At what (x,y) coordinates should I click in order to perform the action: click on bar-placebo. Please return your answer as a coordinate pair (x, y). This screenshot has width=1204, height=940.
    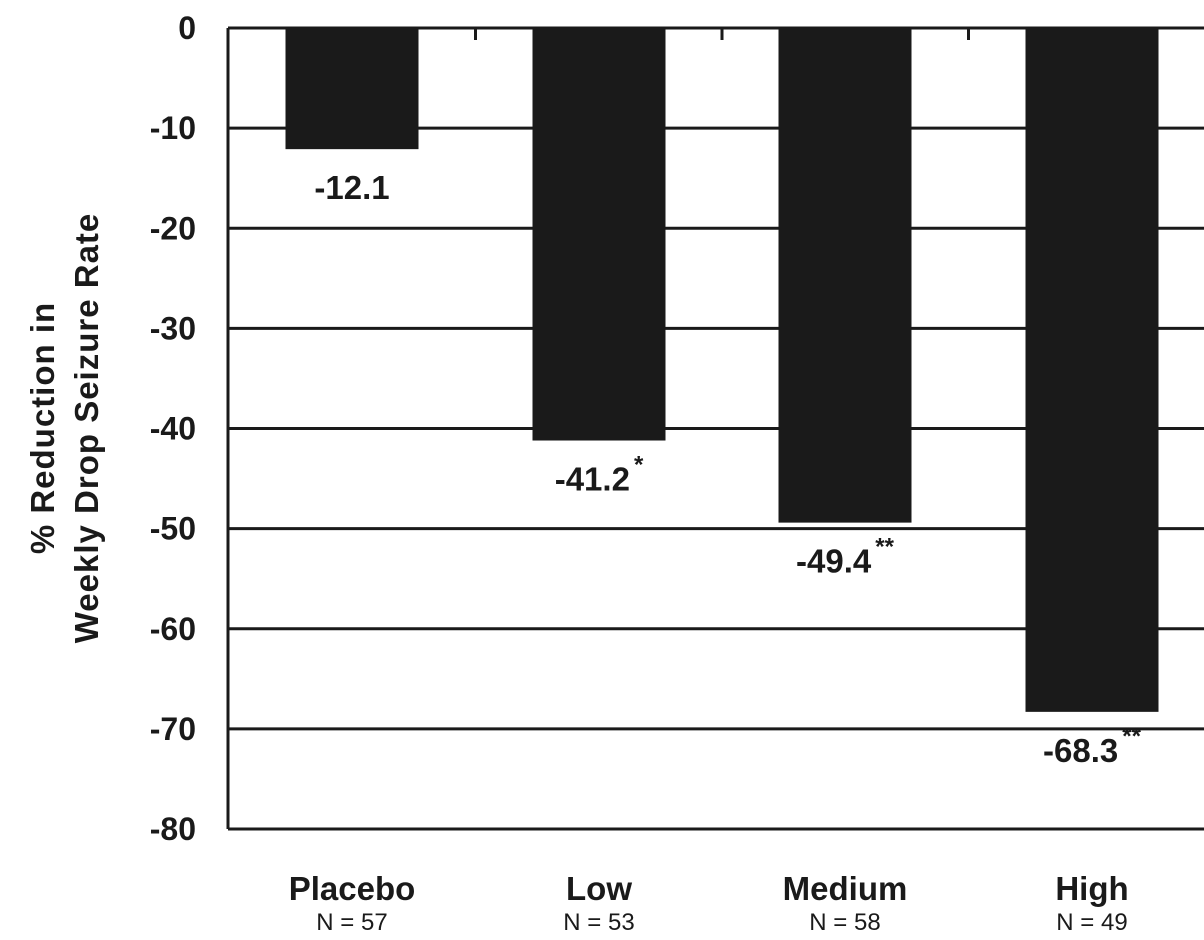
    Looking at the image, I should click on (352, 89).